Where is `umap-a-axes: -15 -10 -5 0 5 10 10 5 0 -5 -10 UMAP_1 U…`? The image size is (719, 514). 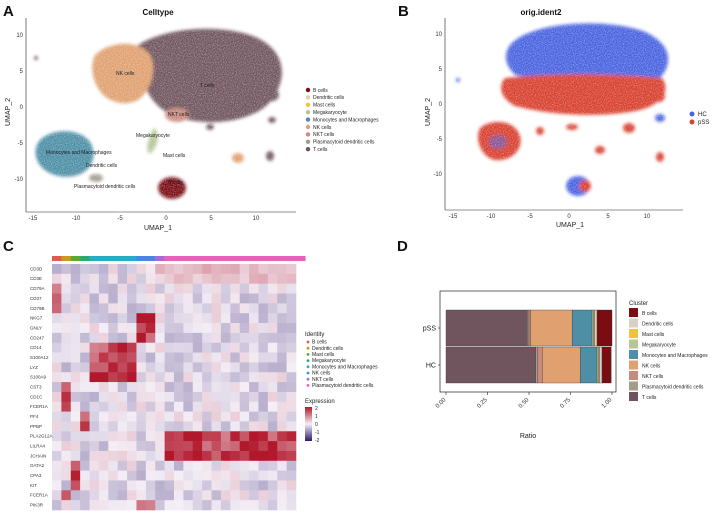
umap-a-axes: -15 -10 -5 0 5 10 10 5 0 -5 -10 UMAP_1 U… is located at coordinates (132, 132).